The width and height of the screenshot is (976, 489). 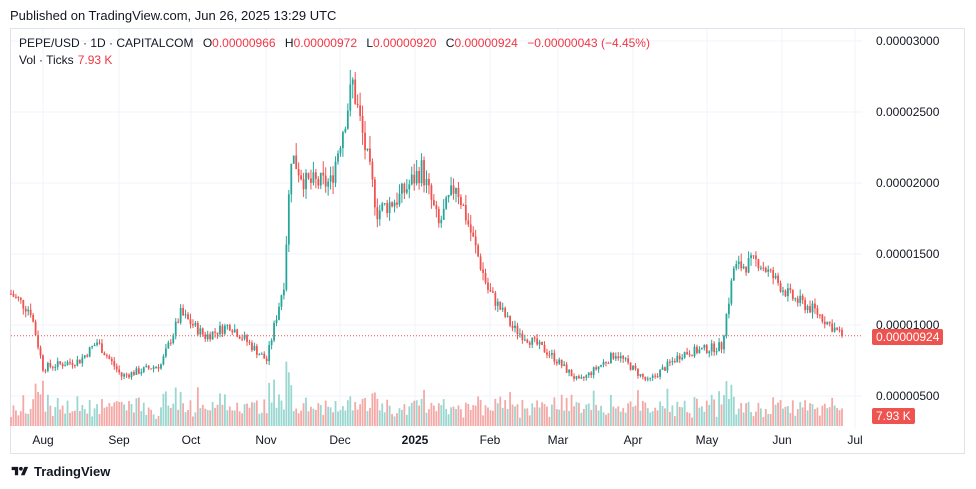 What do you see at coordinates (95, 60) in the screenshot?
I see `volume-value: 7.93 K` at bounding box center [95, 60].